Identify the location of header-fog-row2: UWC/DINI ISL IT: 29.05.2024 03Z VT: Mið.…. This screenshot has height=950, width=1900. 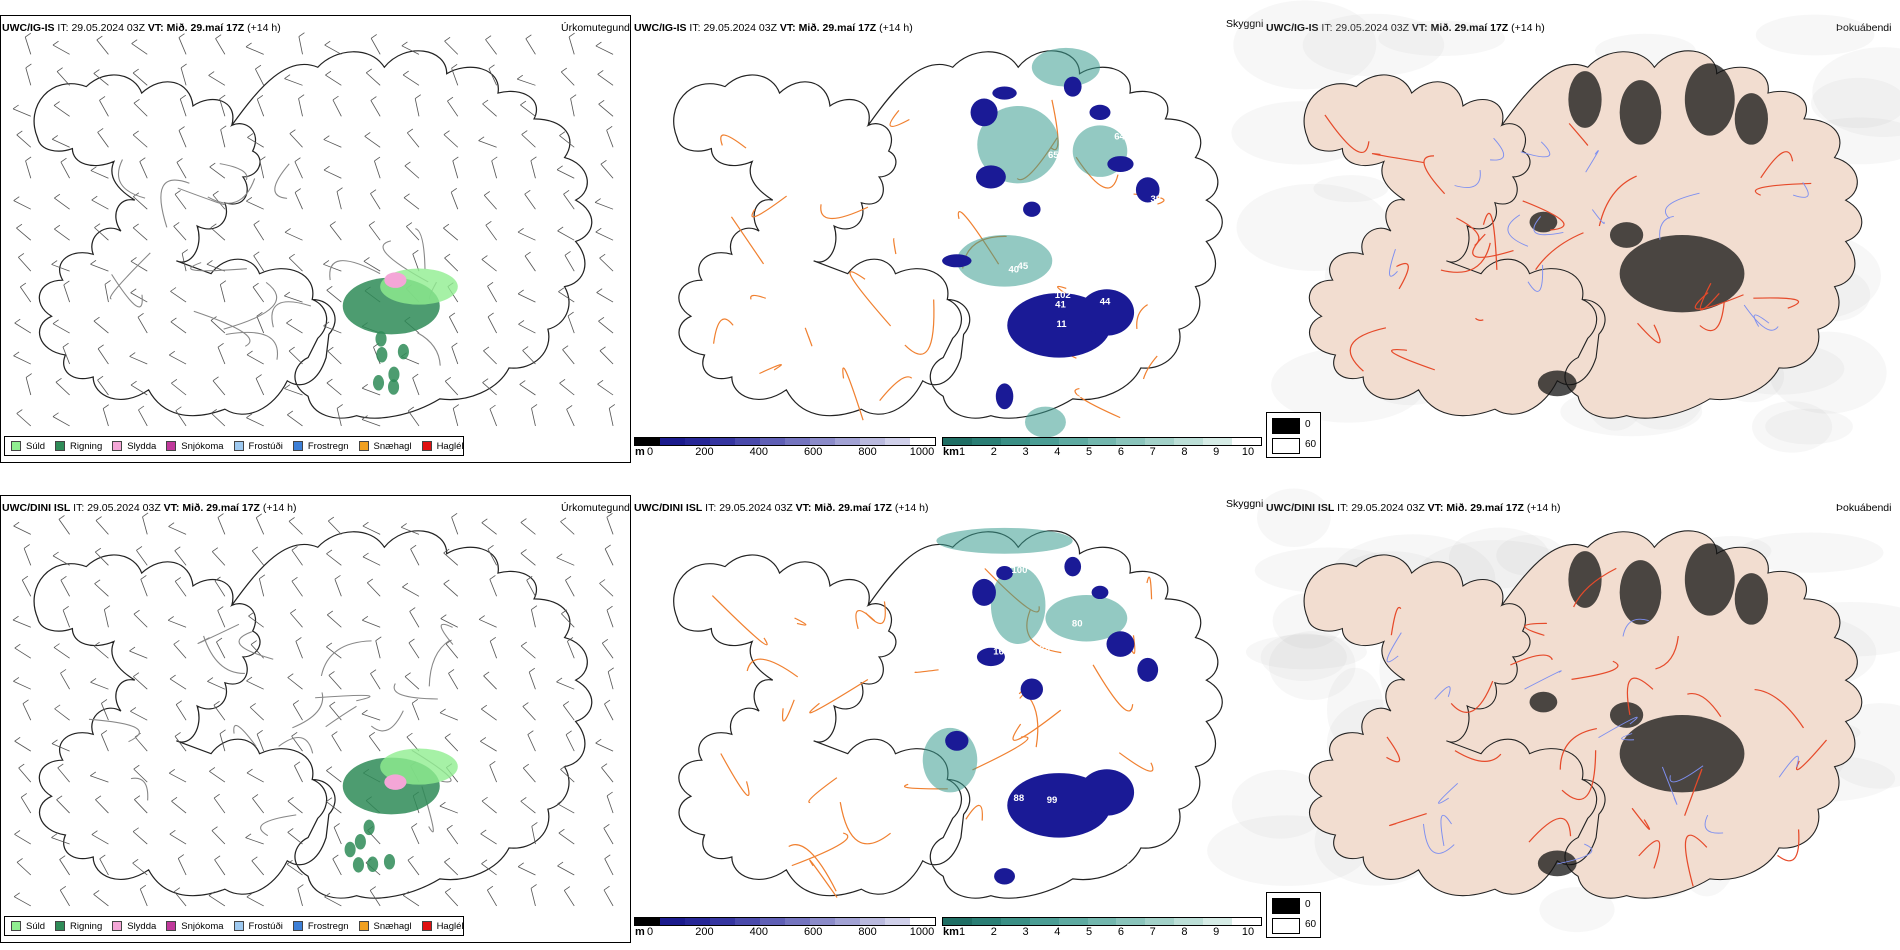
(1413, 508).